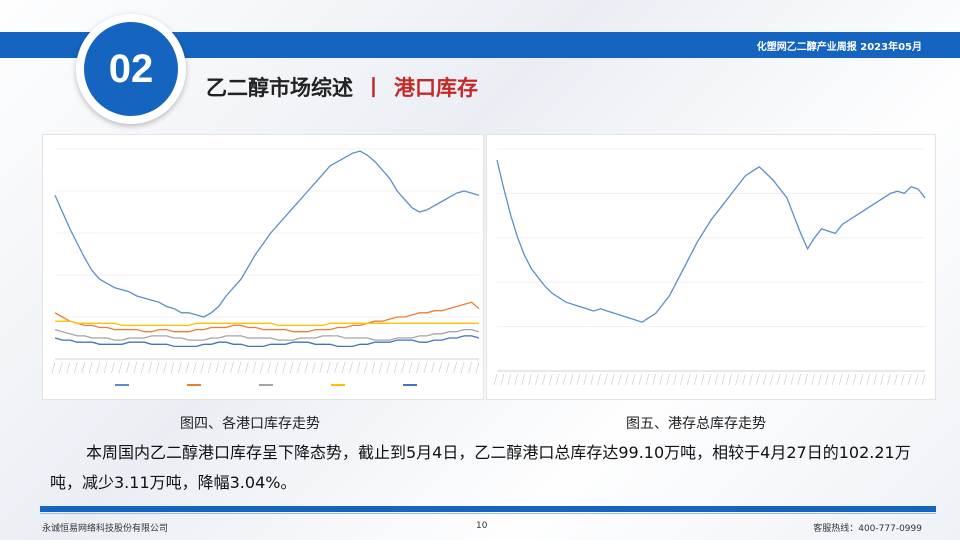 This screenshot has width=960, height=540. I want to click on title-main: 乙二醇市场综述, so click(279, 88).